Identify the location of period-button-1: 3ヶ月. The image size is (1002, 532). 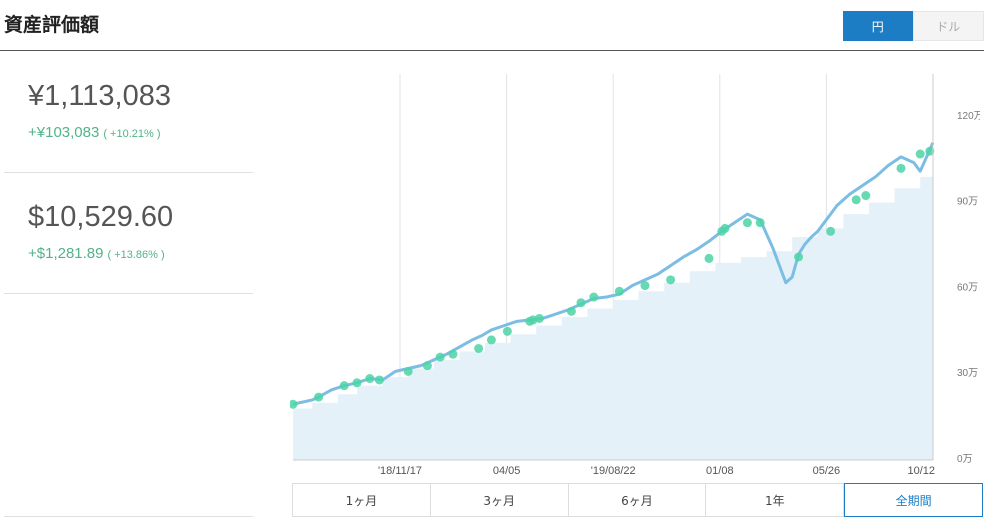
(499, 500).